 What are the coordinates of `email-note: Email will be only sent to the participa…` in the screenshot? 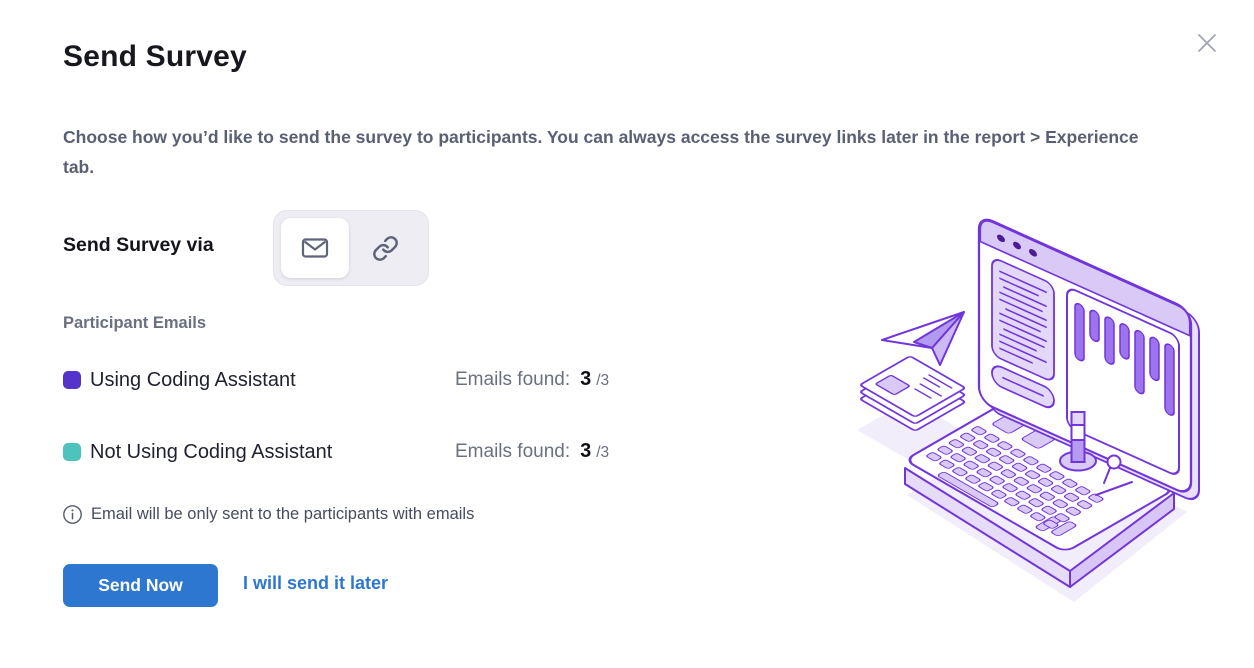 It's located at (268, 514).